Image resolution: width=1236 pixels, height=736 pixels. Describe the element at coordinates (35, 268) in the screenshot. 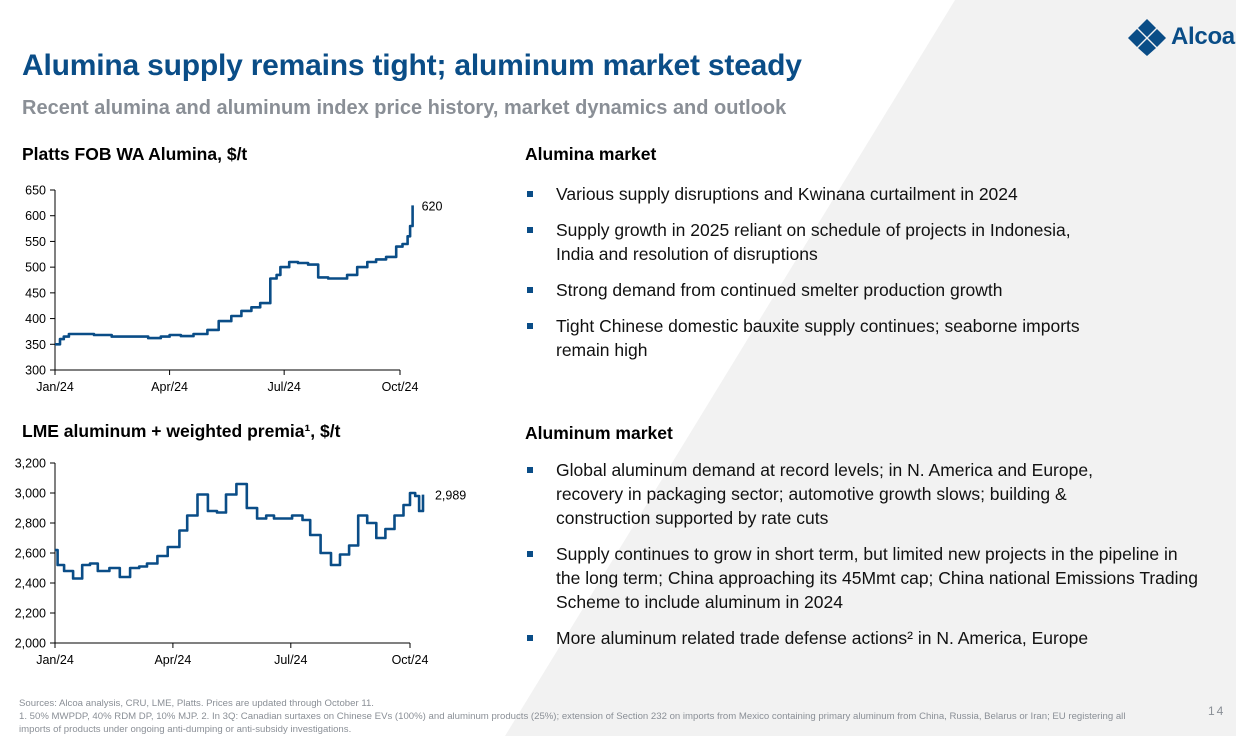

I see `y-tick-label: 500` at that location.